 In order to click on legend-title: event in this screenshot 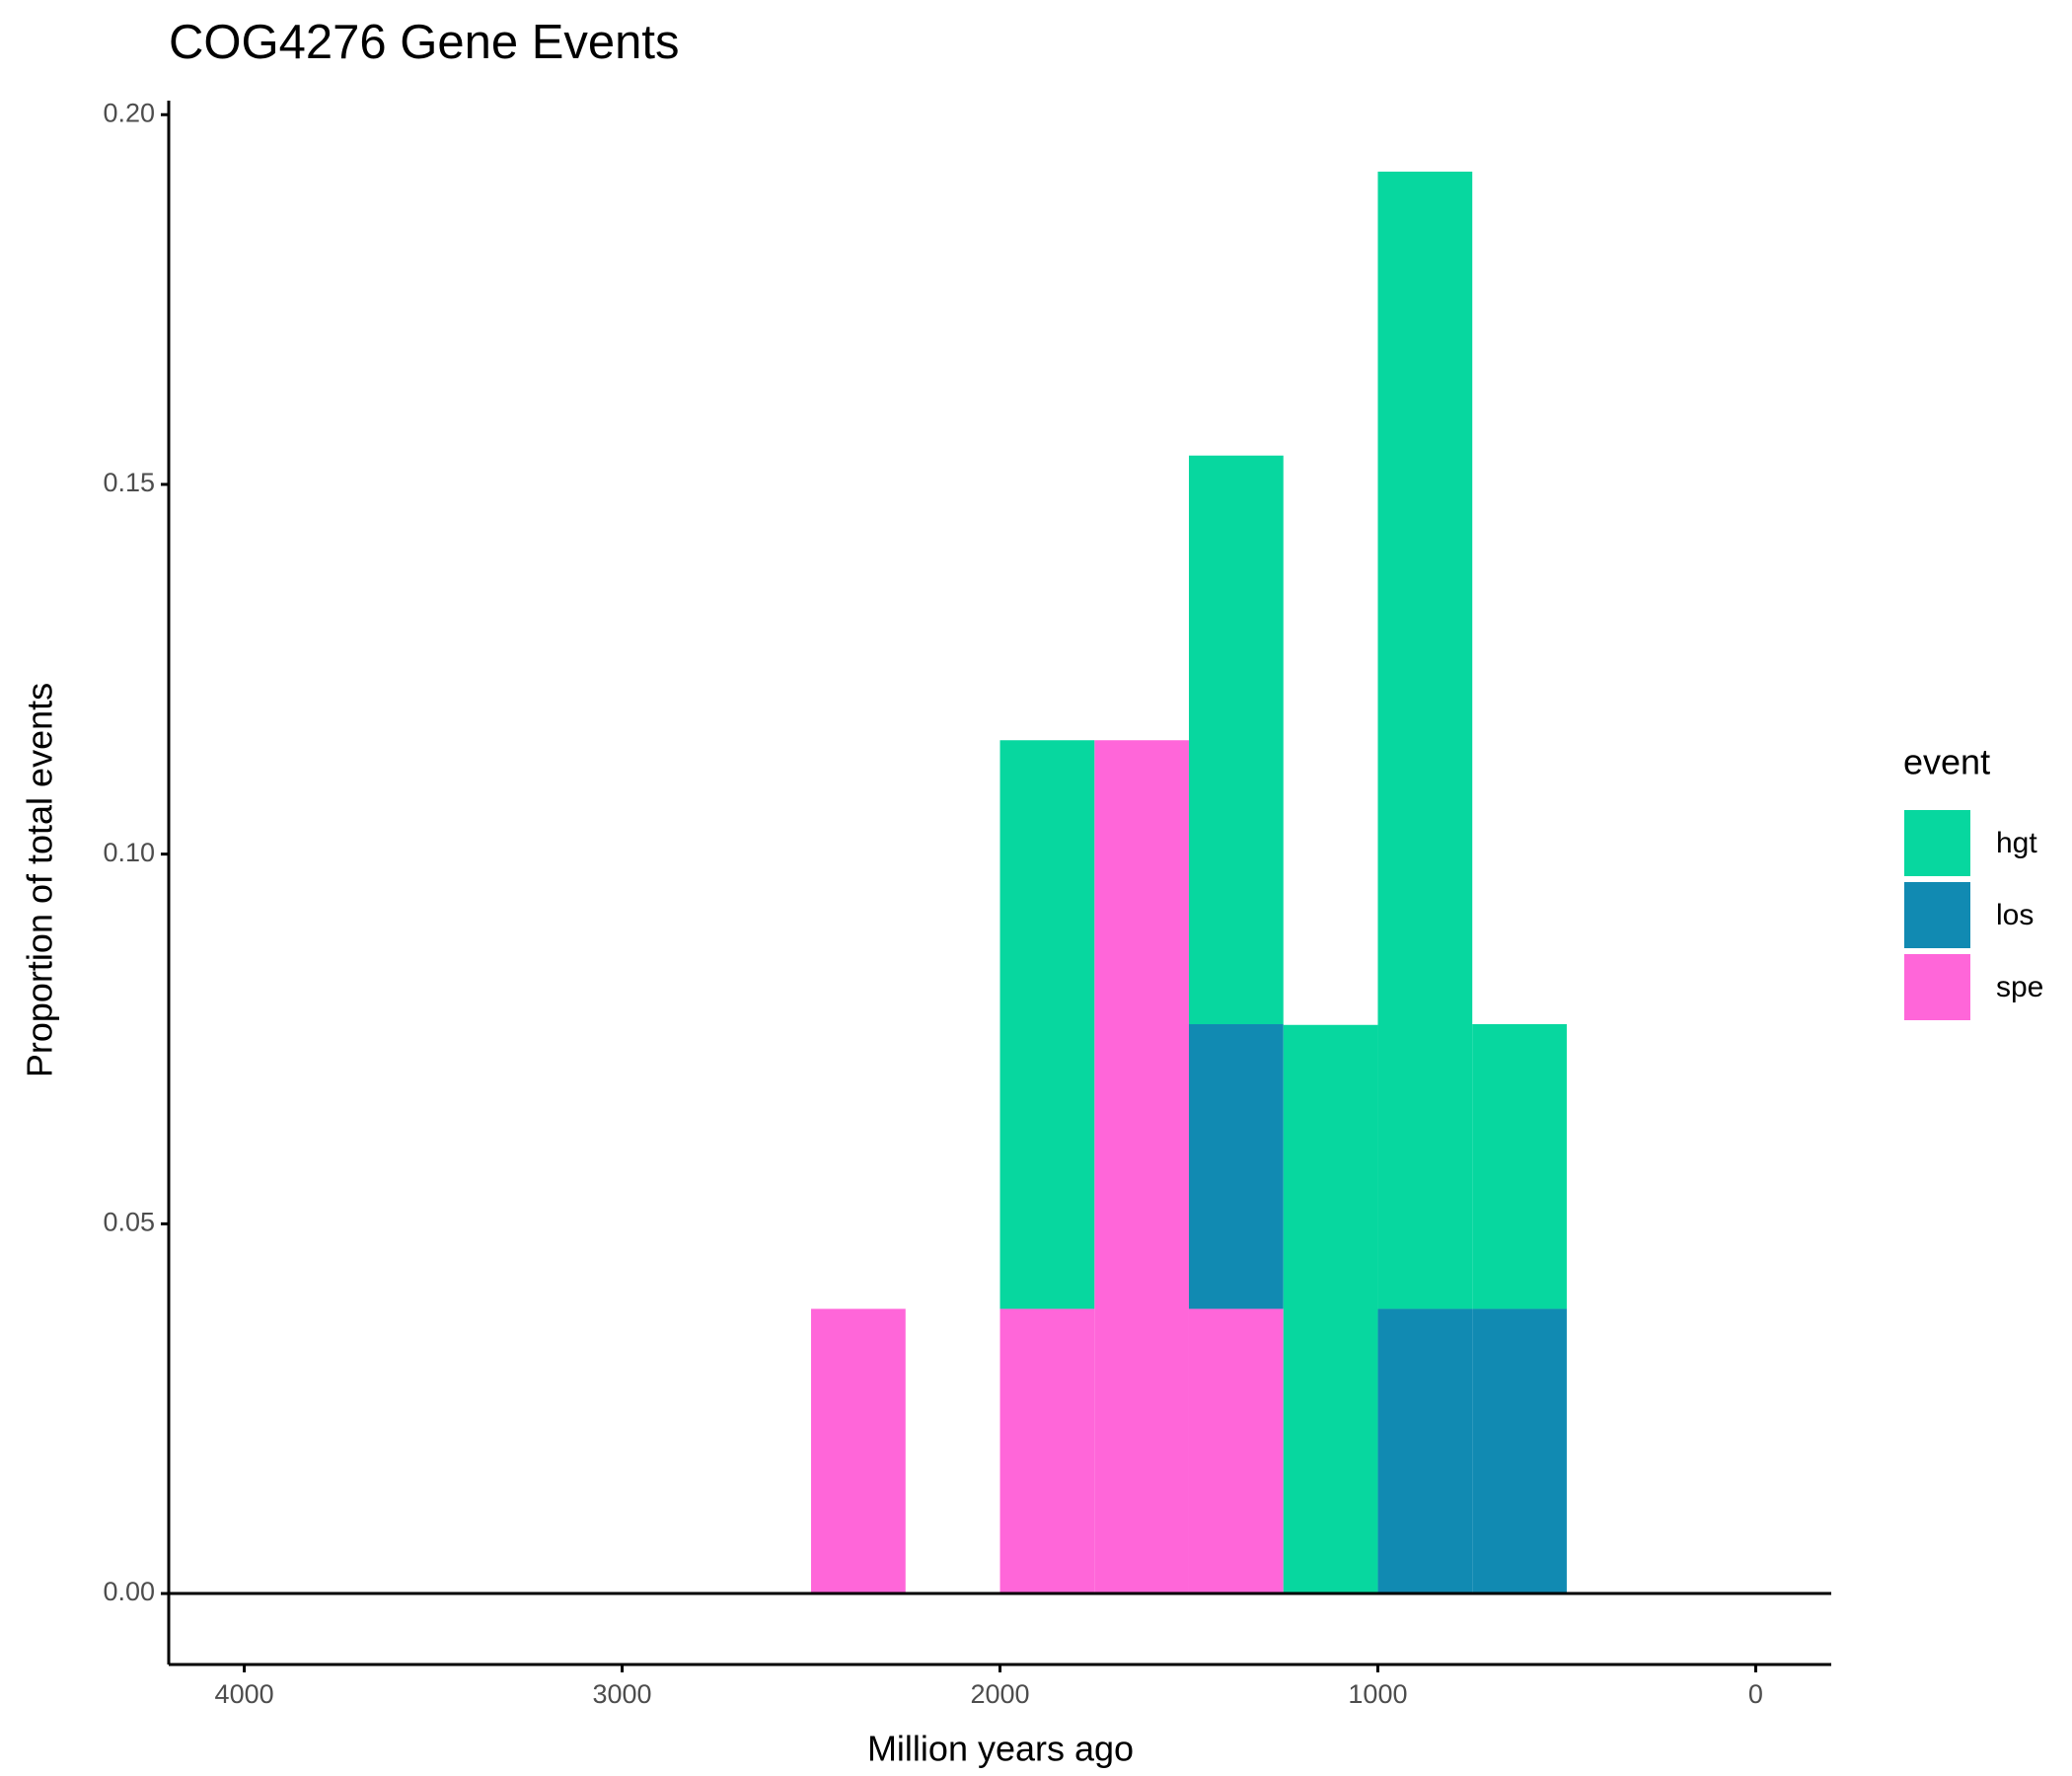, I will do `click(1947, 762)`.